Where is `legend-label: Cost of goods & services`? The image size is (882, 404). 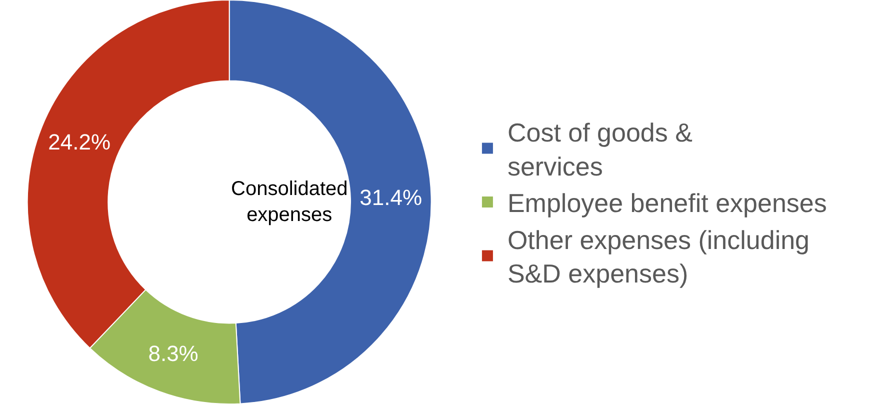 legend-label: Cost of goods & services is located at coordinates (599, 150).